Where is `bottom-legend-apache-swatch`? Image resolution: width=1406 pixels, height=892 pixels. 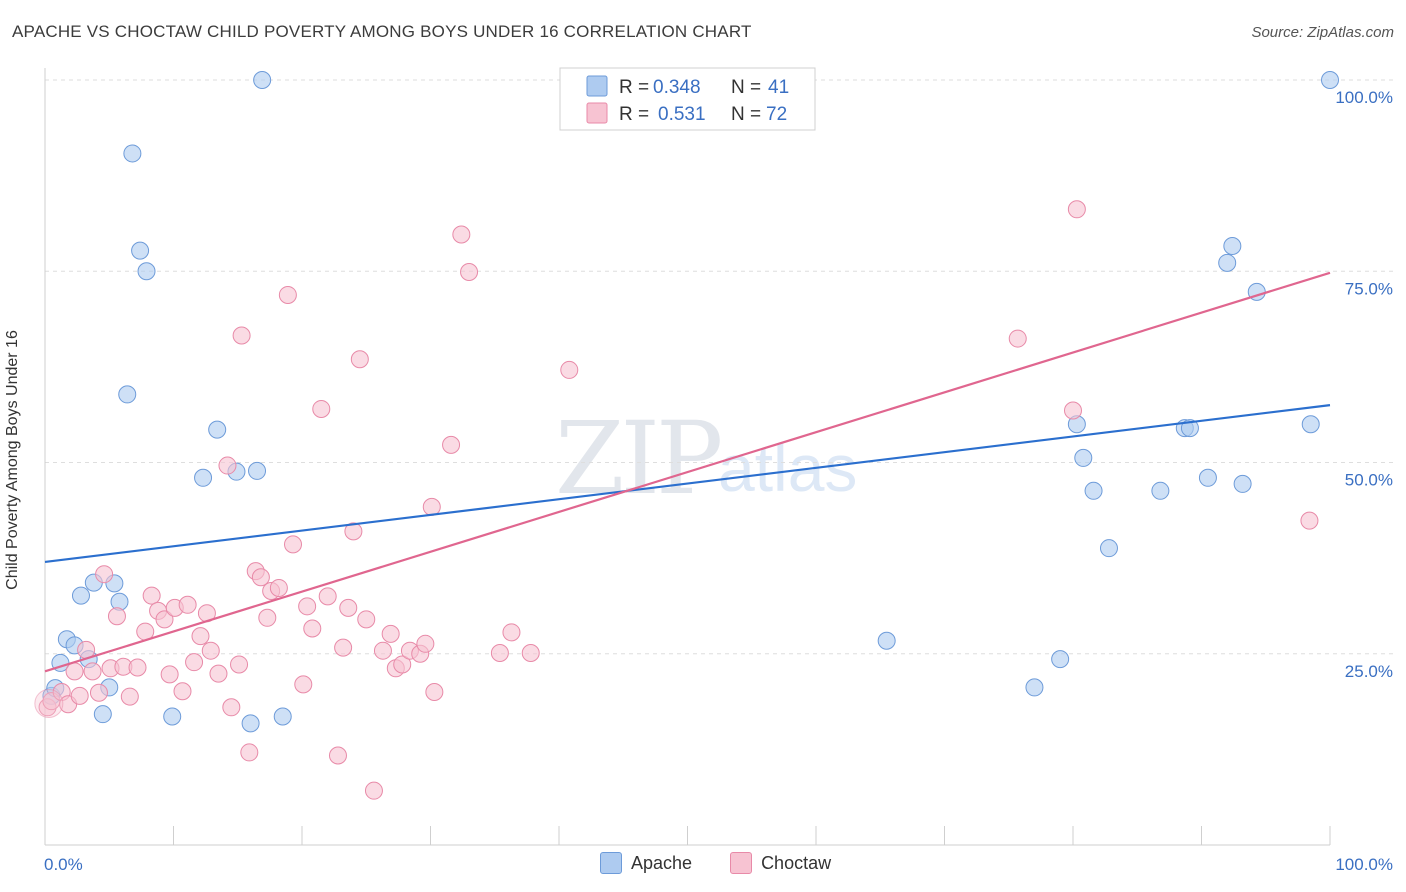
bottom-legend-apache-swatch is located at coordinates (611, 863).